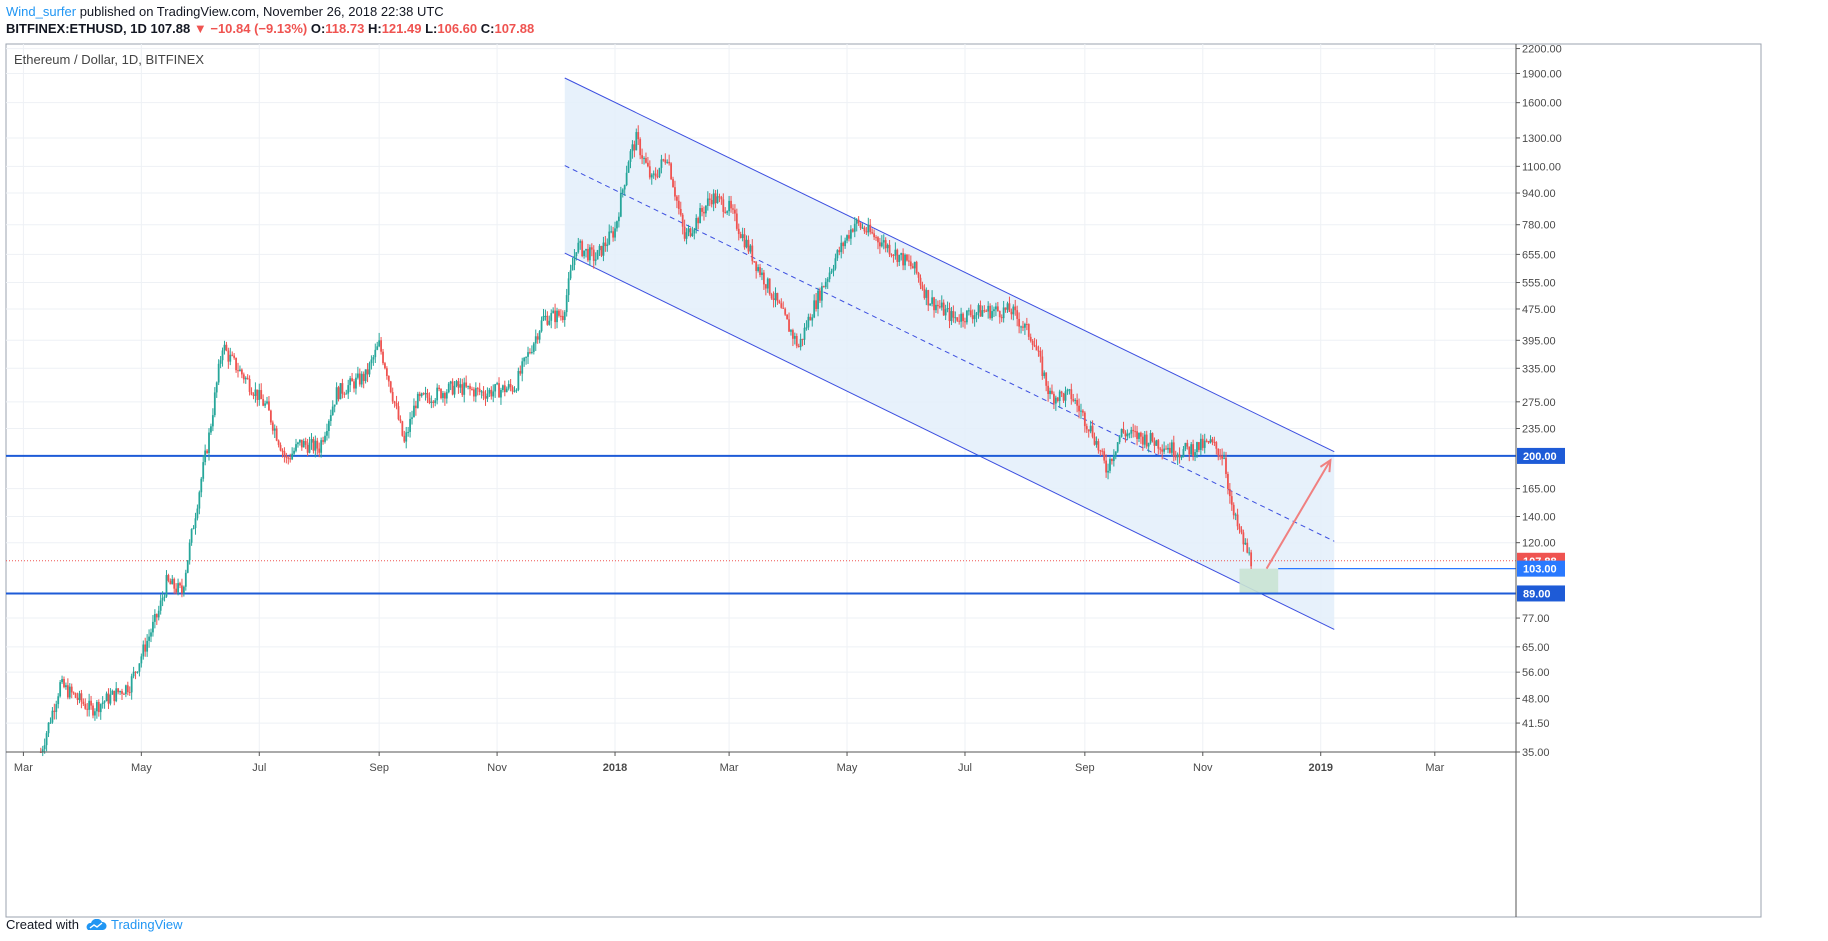 The height and width of the screenshot is (941, 1828). I want to click on x-tick-label: Jul, so click(965, 768).